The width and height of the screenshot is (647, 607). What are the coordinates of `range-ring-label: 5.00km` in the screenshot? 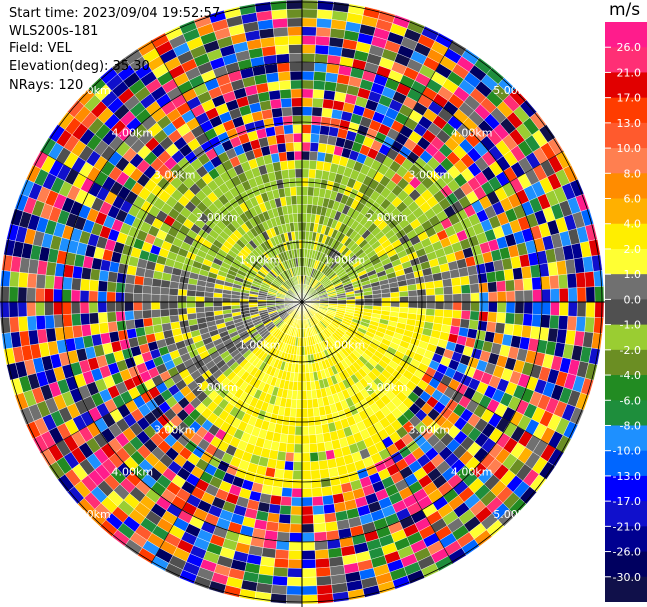 It's located at (514, 514).